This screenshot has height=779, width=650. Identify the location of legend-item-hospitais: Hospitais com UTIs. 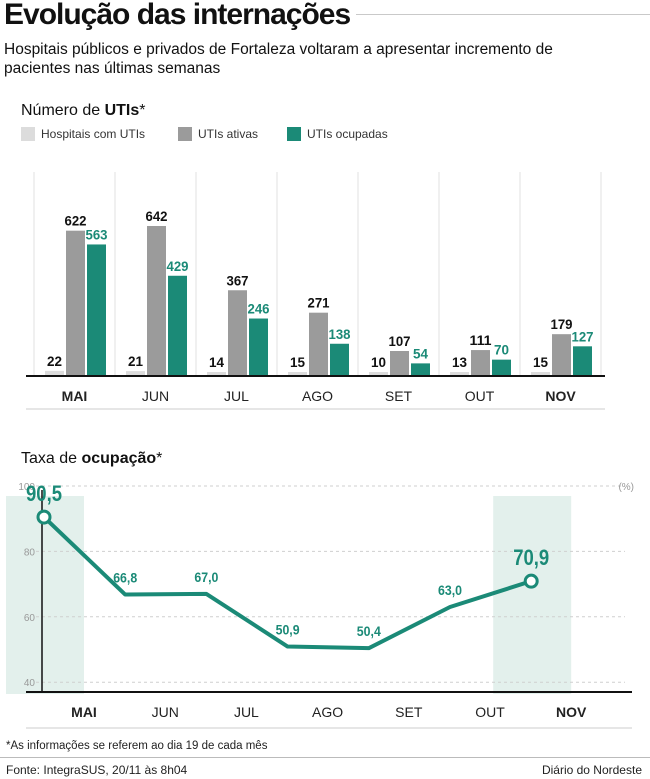
(83, 134).